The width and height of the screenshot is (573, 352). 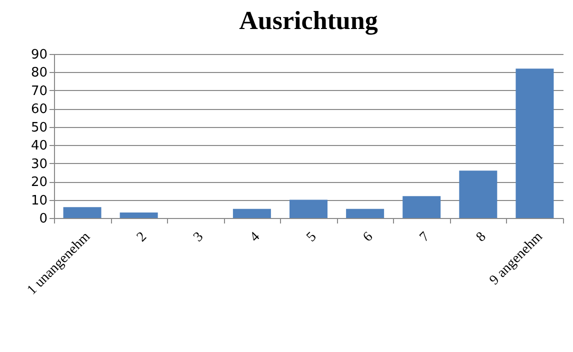 I want to click on y-tick-label: 70, so click(x=39, y=91).